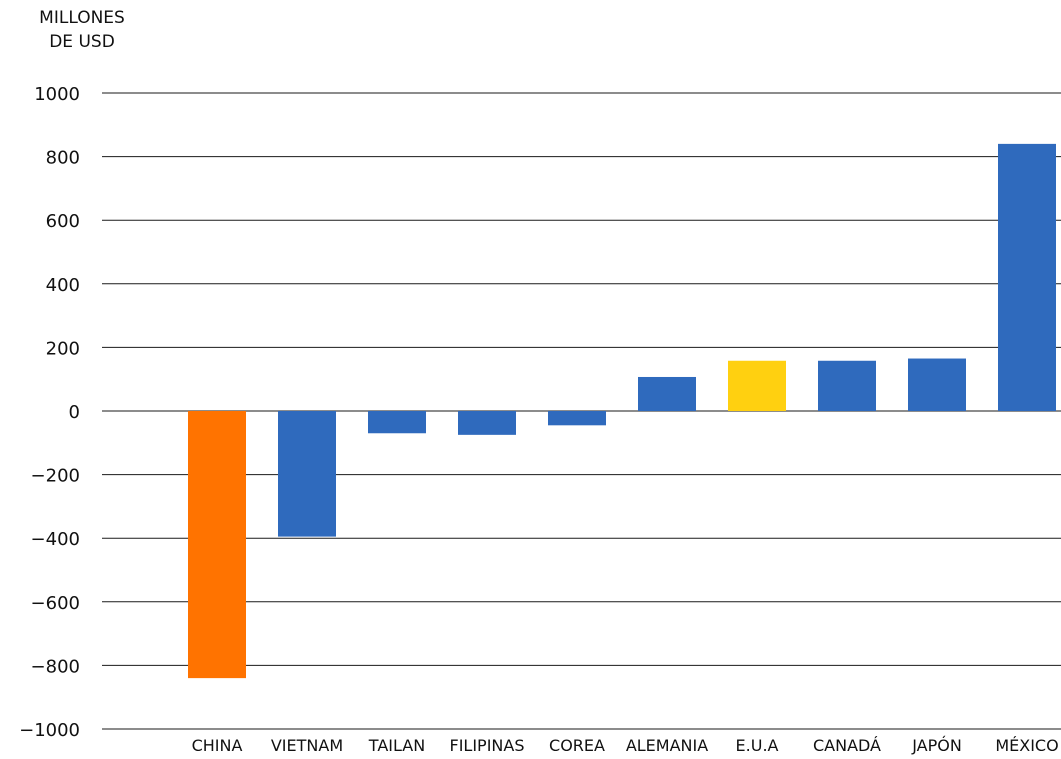  Describe the element at coordinates (74, 412) in the screenshot. I see `y-tick-label: 0` at that location.